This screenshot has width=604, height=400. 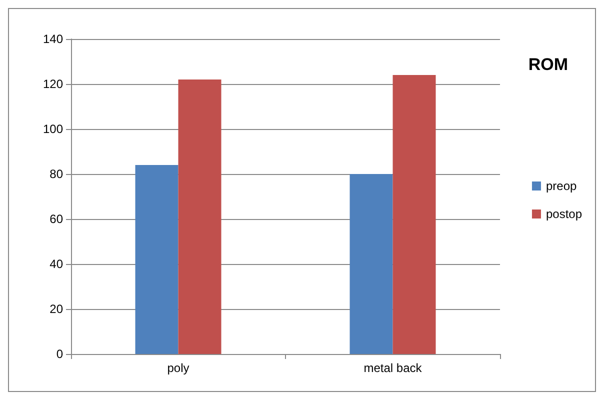 I want to click on legend-label: postop, so click(x=564, y=214).